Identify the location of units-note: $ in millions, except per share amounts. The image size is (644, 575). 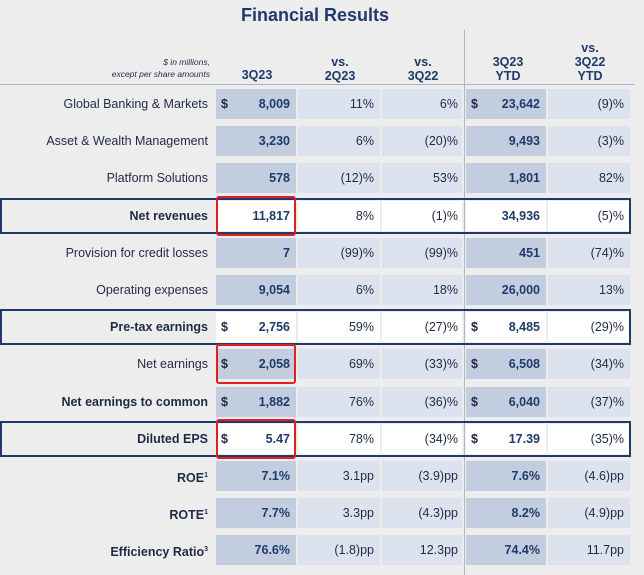
(160, 68).